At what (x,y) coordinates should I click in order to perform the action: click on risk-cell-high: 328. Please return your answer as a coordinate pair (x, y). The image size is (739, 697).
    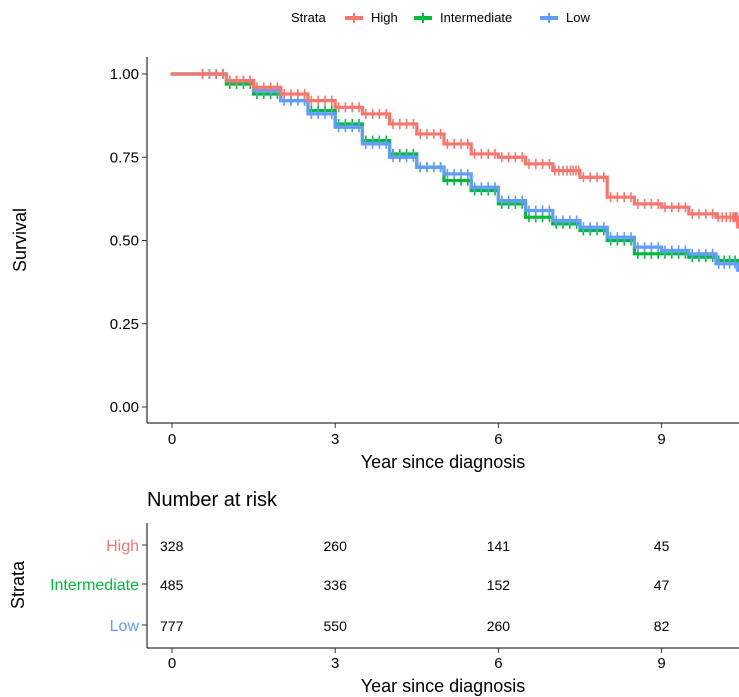
    Looking at the image, I should click on (172, 546).